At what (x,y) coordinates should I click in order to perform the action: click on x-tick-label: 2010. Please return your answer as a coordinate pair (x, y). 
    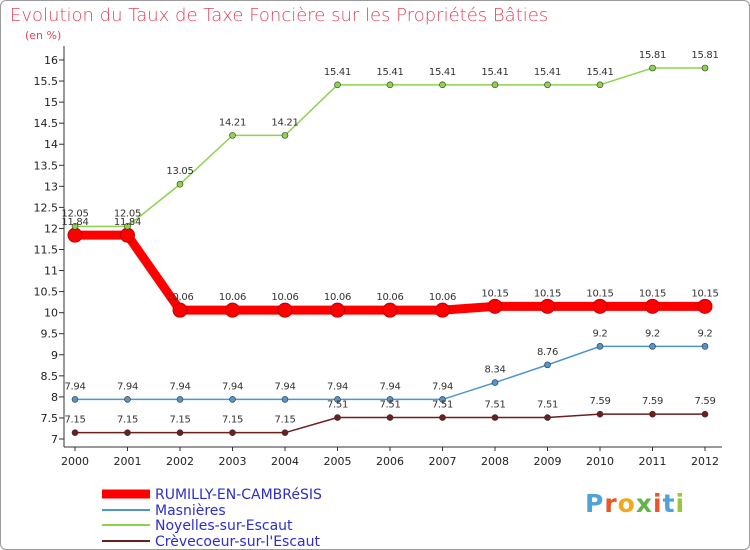
    Looking at the image, I should click on (600, 461).